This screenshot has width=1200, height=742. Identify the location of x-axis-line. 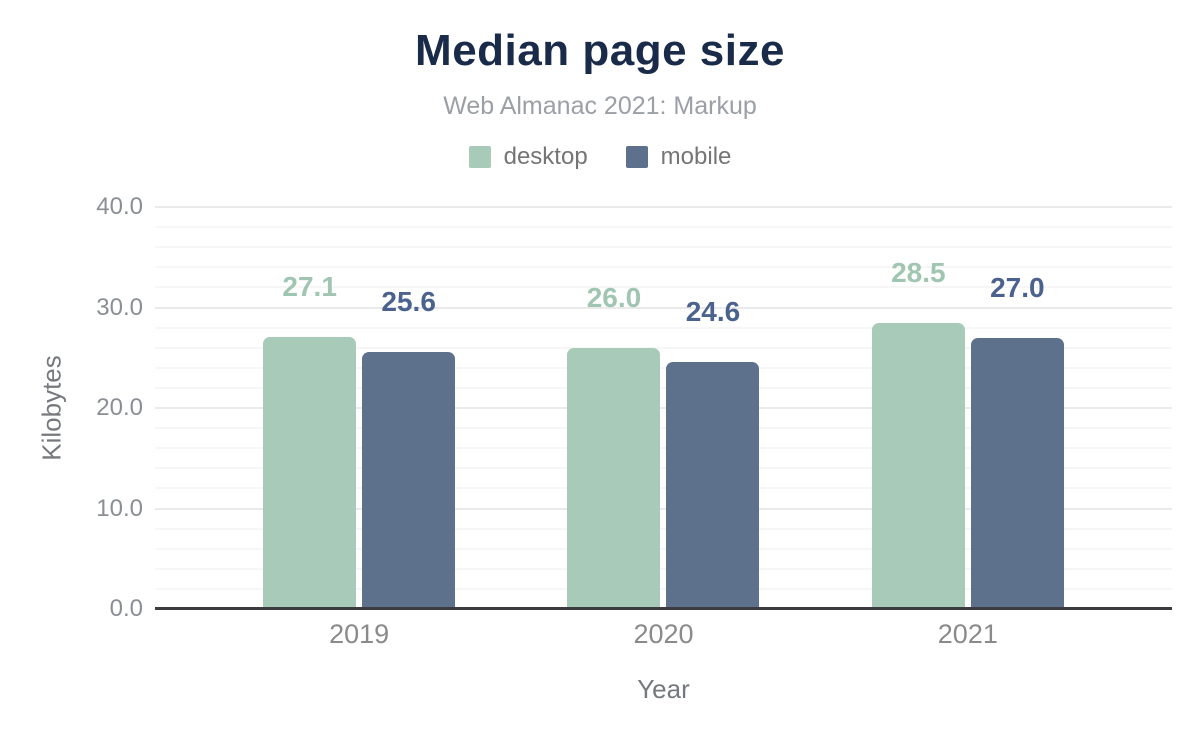
(663, 608).